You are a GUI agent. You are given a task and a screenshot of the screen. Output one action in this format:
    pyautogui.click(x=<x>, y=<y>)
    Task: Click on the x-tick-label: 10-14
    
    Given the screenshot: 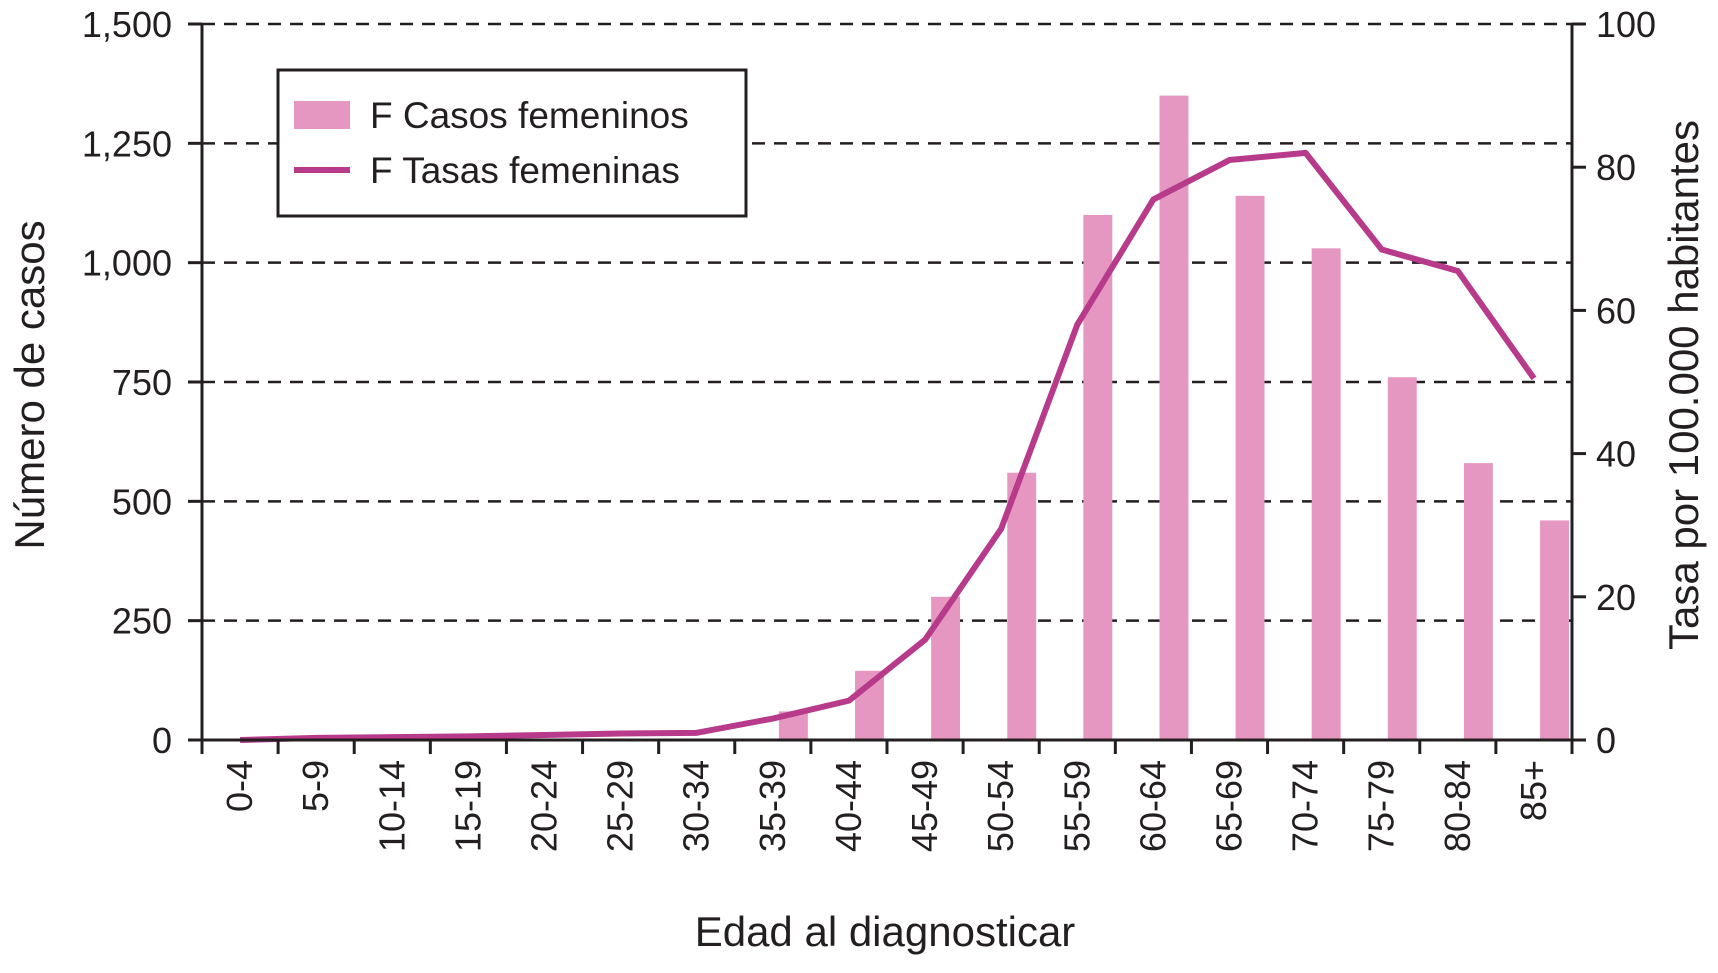 What is the action you would take?
    pyautogui.click(x=391, y=806)
    